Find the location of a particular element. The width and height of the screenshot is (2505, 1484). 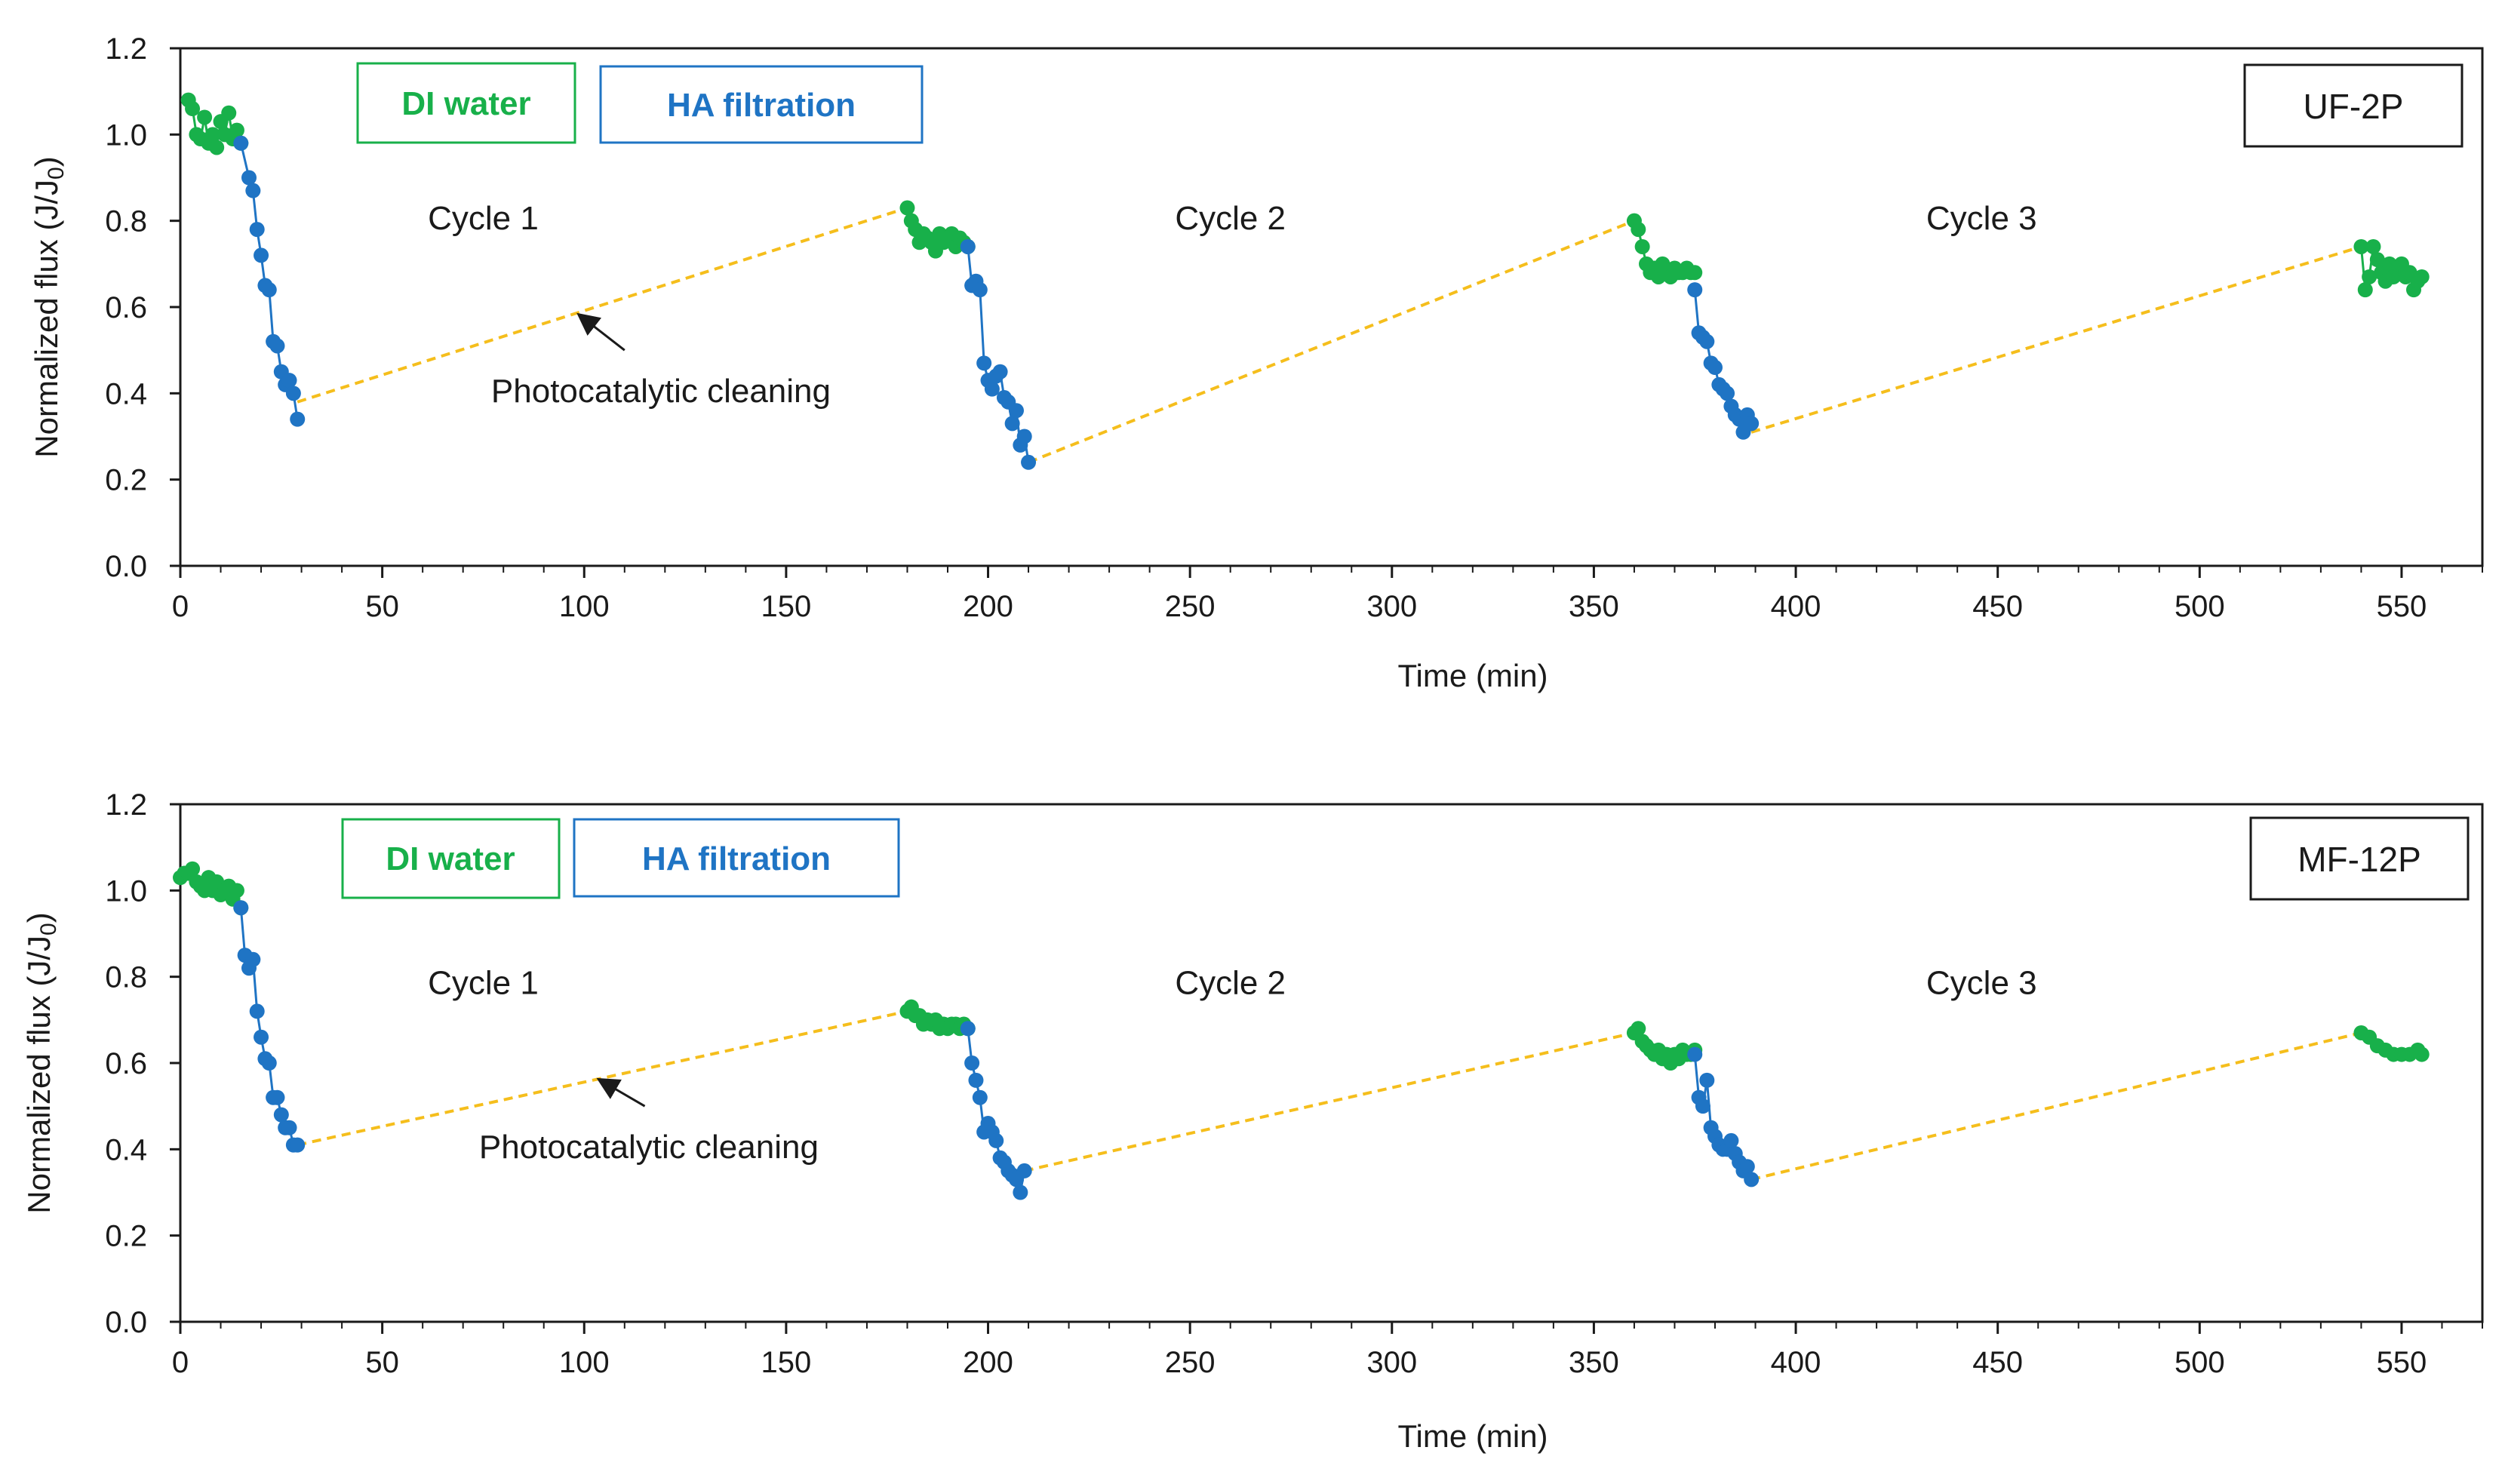

y-tick-label: 0.4 is located at coordinates (126, 393).